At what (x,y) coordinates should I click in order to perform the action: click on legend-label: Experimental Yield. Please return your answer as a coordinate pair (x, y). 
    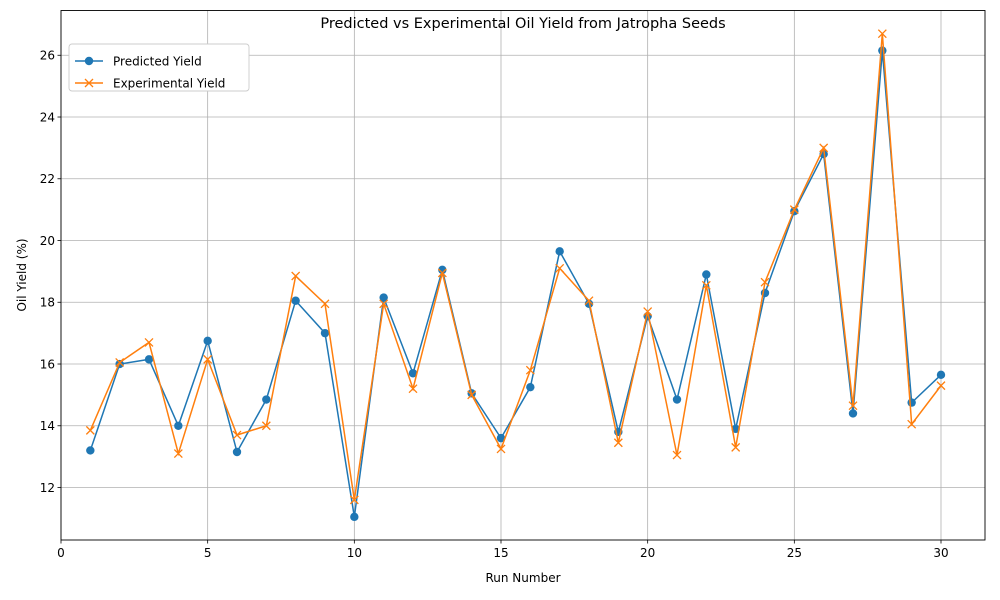
    Looking at the image, I should click on (169, 83).